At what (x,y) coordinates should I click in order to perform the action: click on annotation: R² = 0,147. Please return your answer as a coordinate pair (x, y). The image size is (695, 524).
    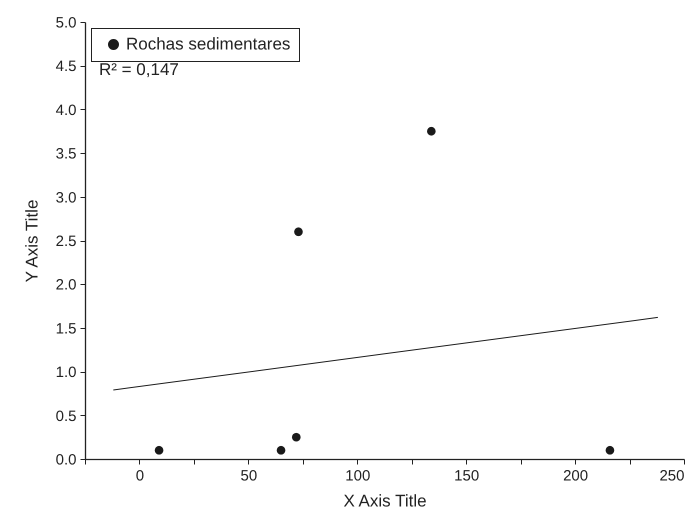
    Looking at the image, I should click on (139, 69).